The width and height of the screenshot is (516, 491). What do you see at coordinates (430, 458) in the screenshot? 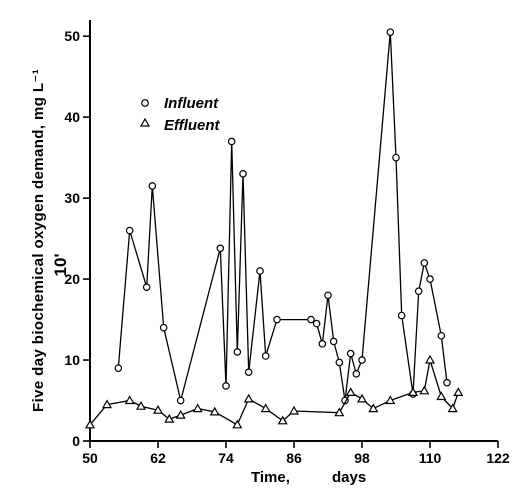
I see `x-tick-label: 110` at bounding box center [430, 458].